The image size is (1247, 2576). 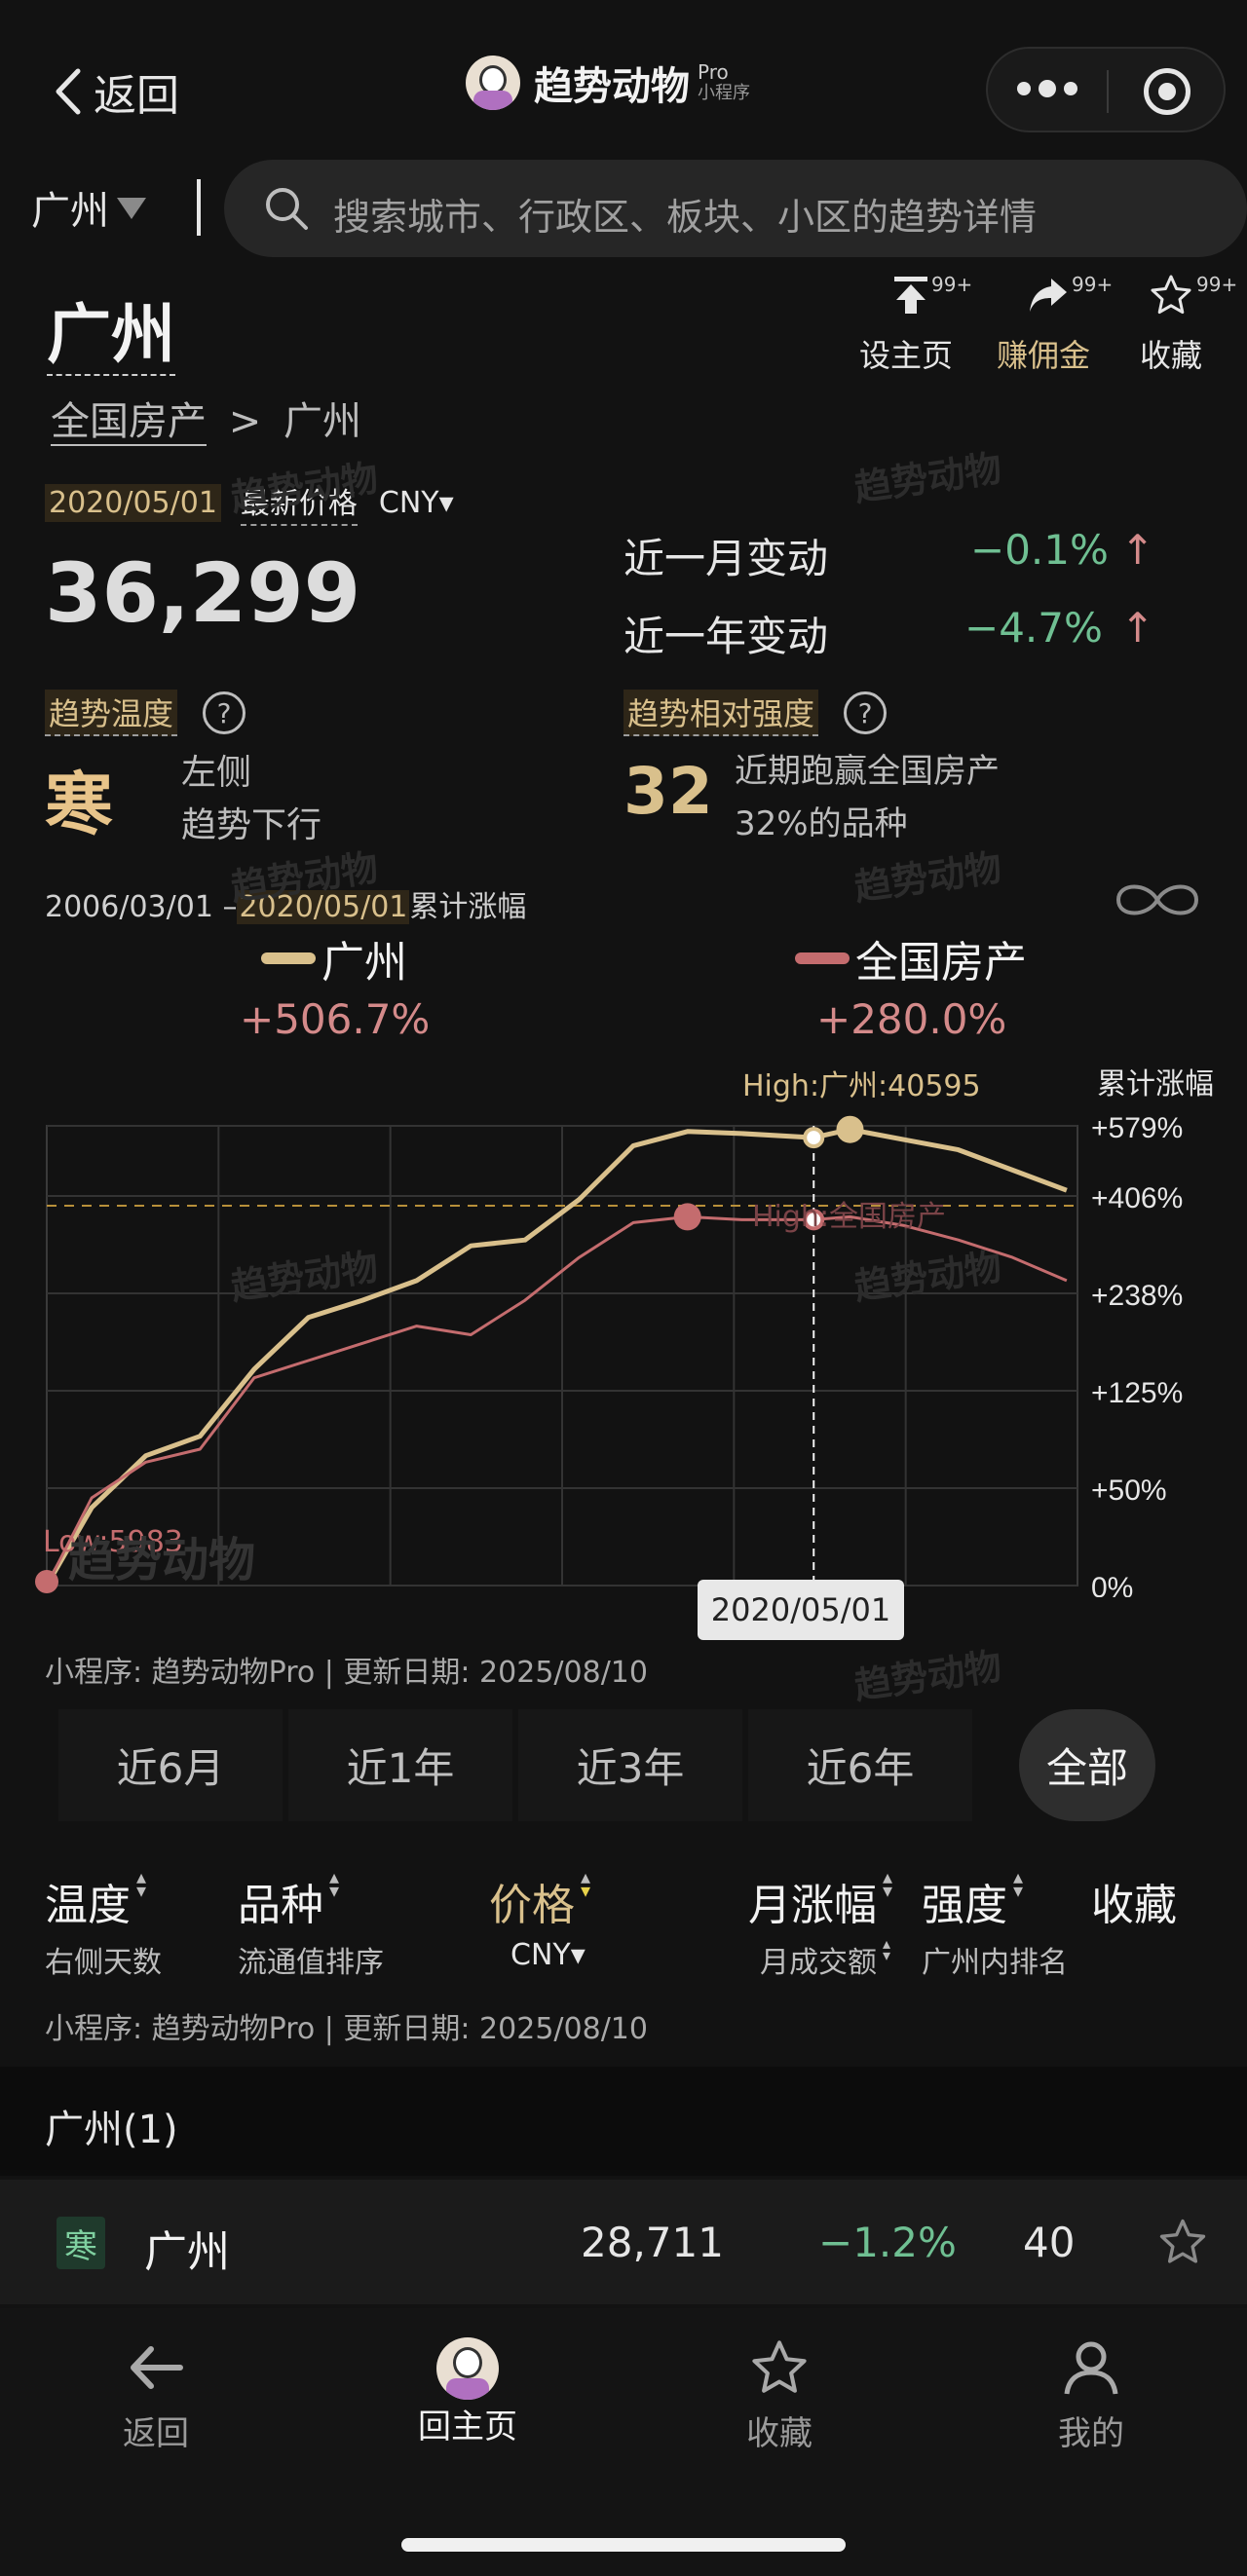 I want to click on page-title: 广州, so click(x=111, y=329).